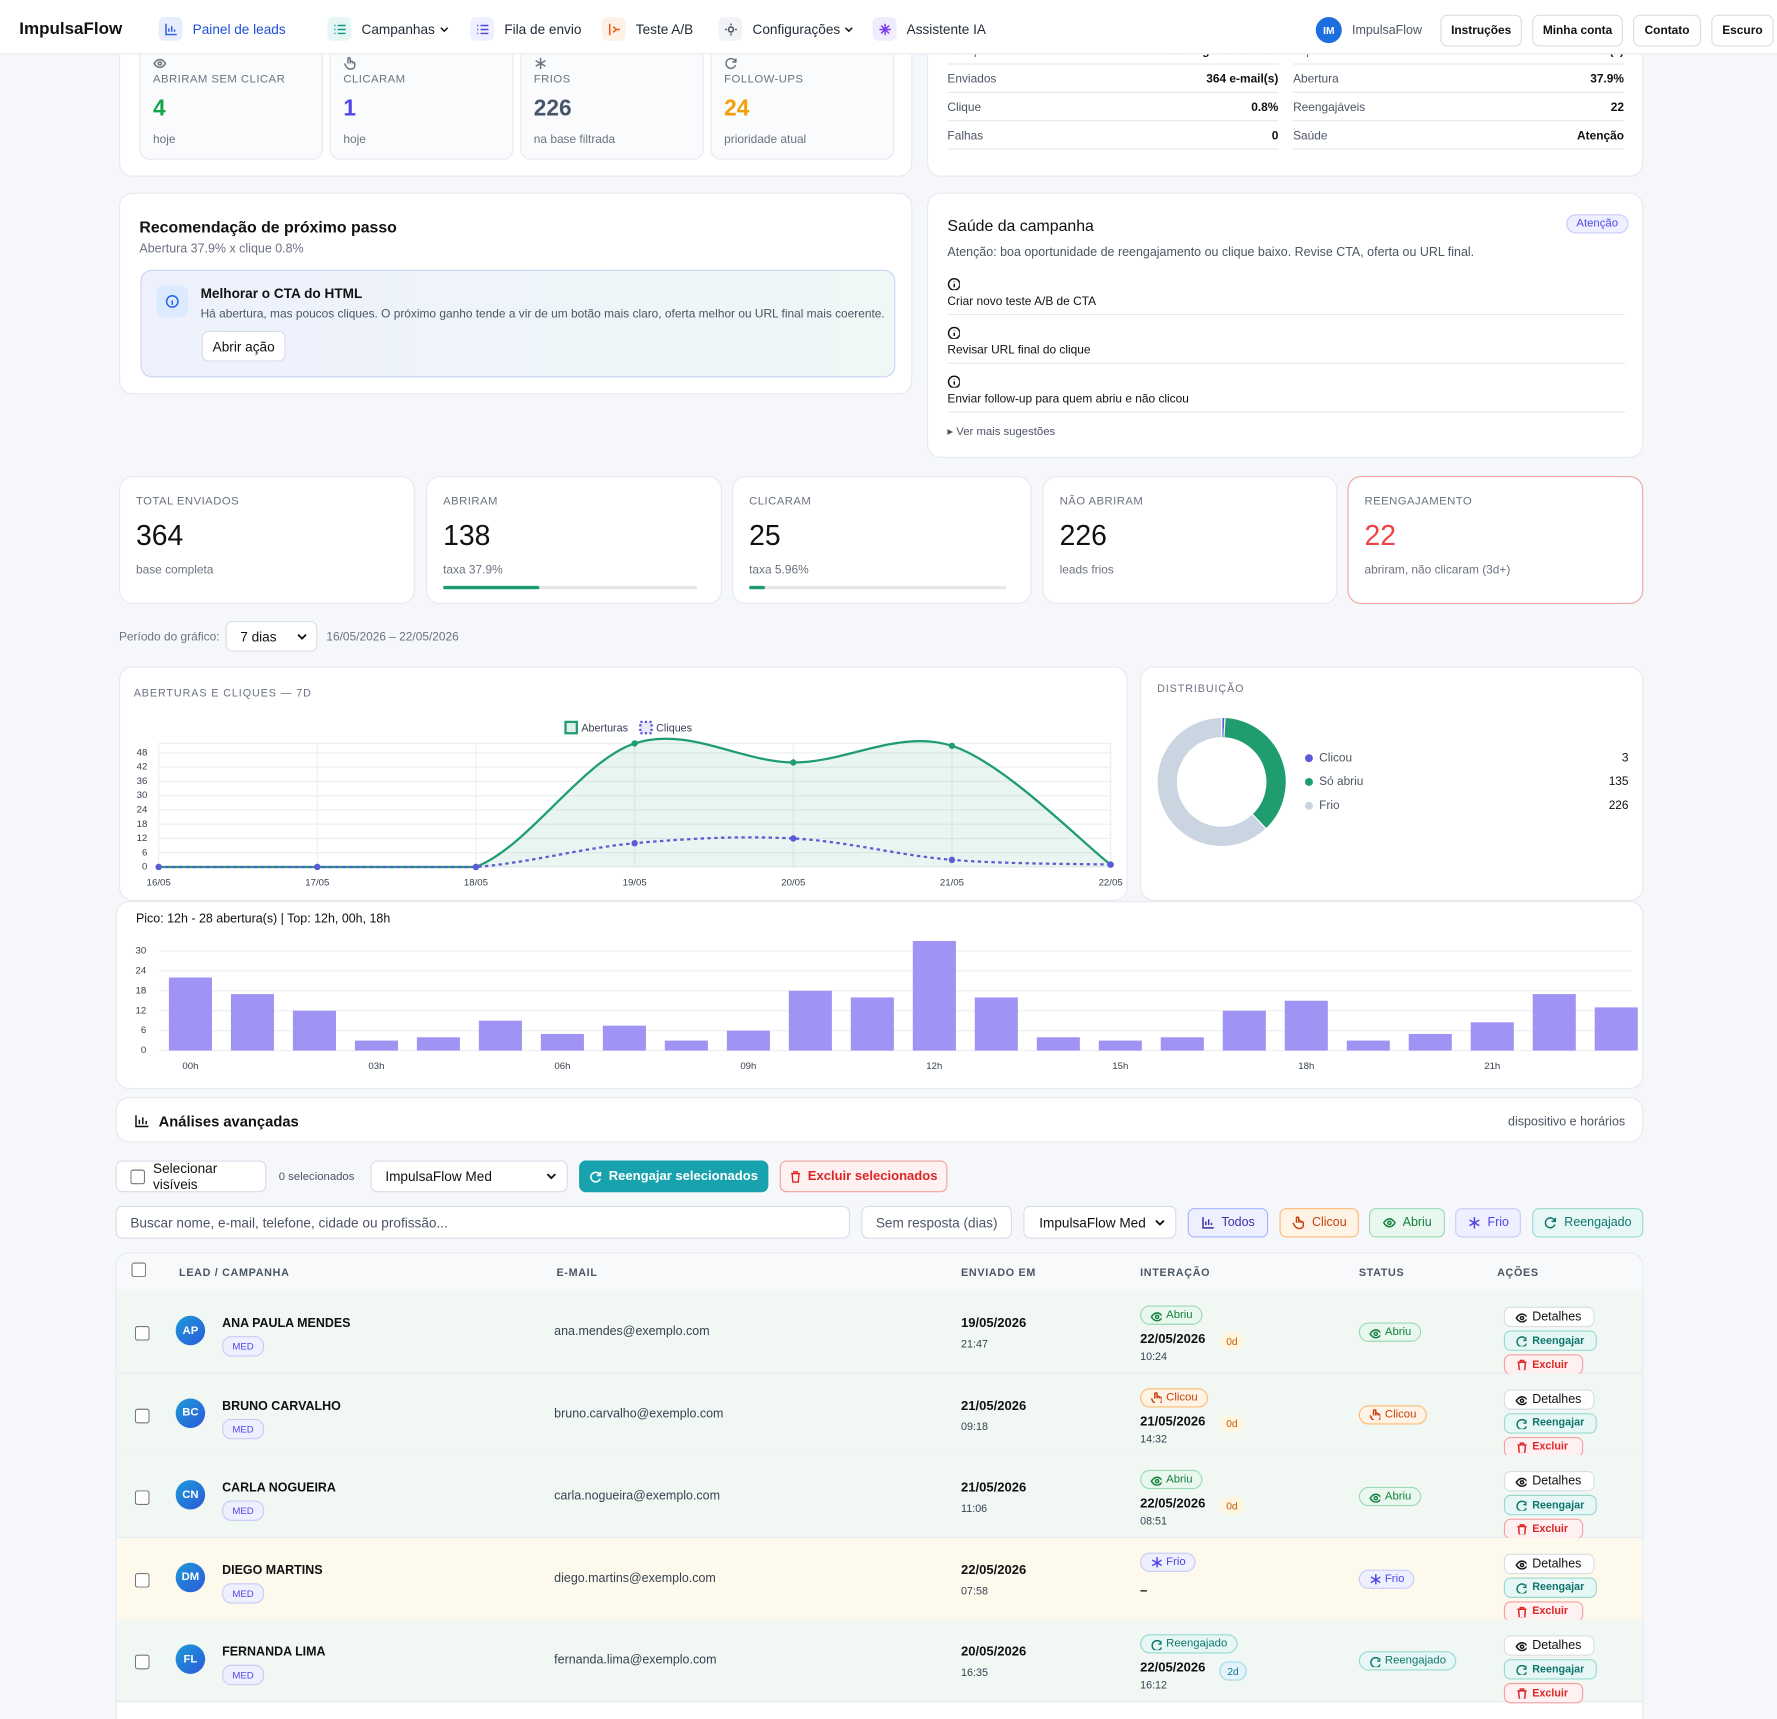 This screenshot has width=1777, height=1719. I want to click on more-suggestions: ▸ Ver mais sugestões, so click(1001, 432).